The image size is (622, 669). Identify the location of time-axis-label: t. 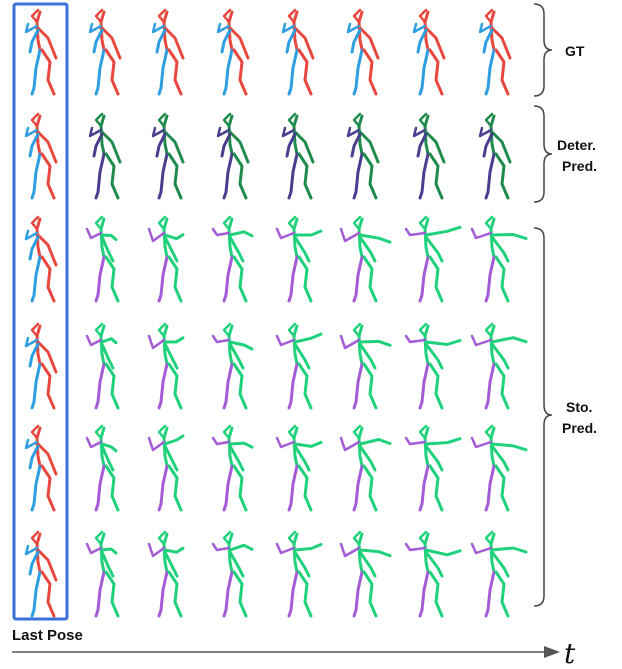
(570, 653).